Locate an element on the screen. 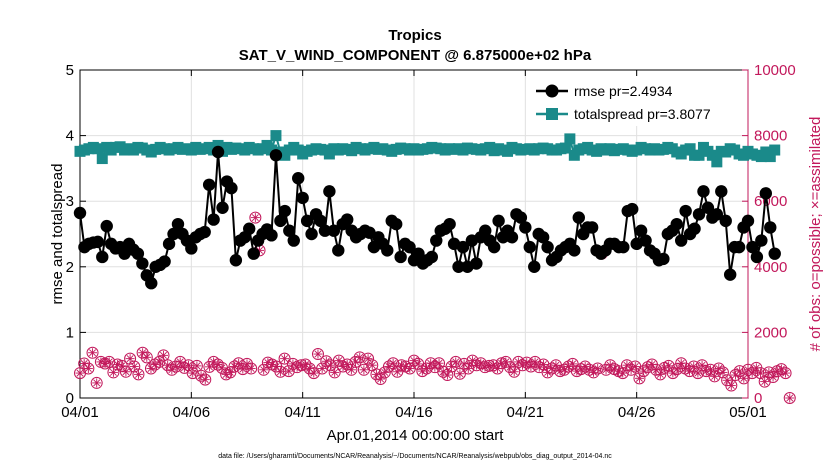 Image resolution: width=830 pixels, height=470 pixels. y-right-tick-label: 8000 is located at coordinates (770, 136).